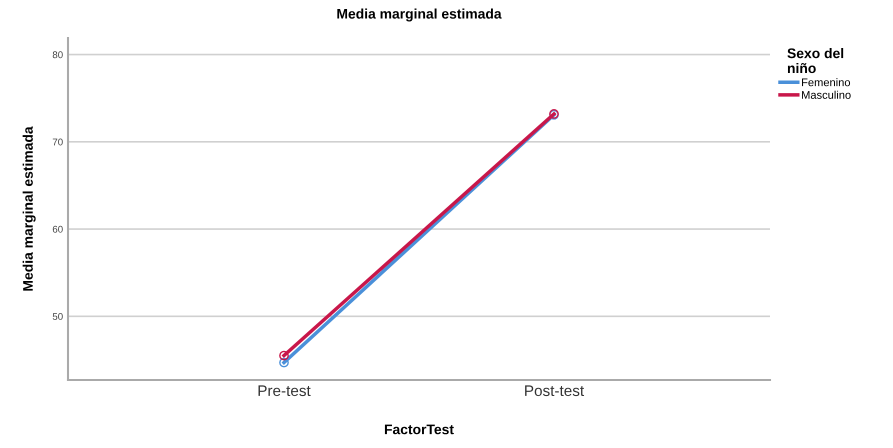 This screenshot has width=893, height=448. What do you see at coordinates (29, 208) in the screenshot?
I see `y-axis-title: Media marginal estimada` at bounding box center [29, 208].